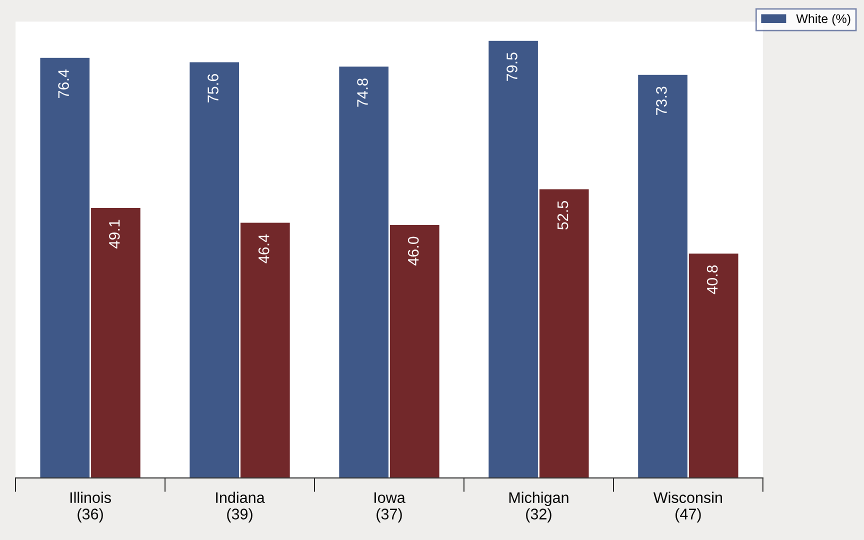 The width and height of the screenshot is (864, 540). What do you see at coordinates (661, 100) in the screenshot?
I see `data-label: 73.3` at bounding box center [661, 100].